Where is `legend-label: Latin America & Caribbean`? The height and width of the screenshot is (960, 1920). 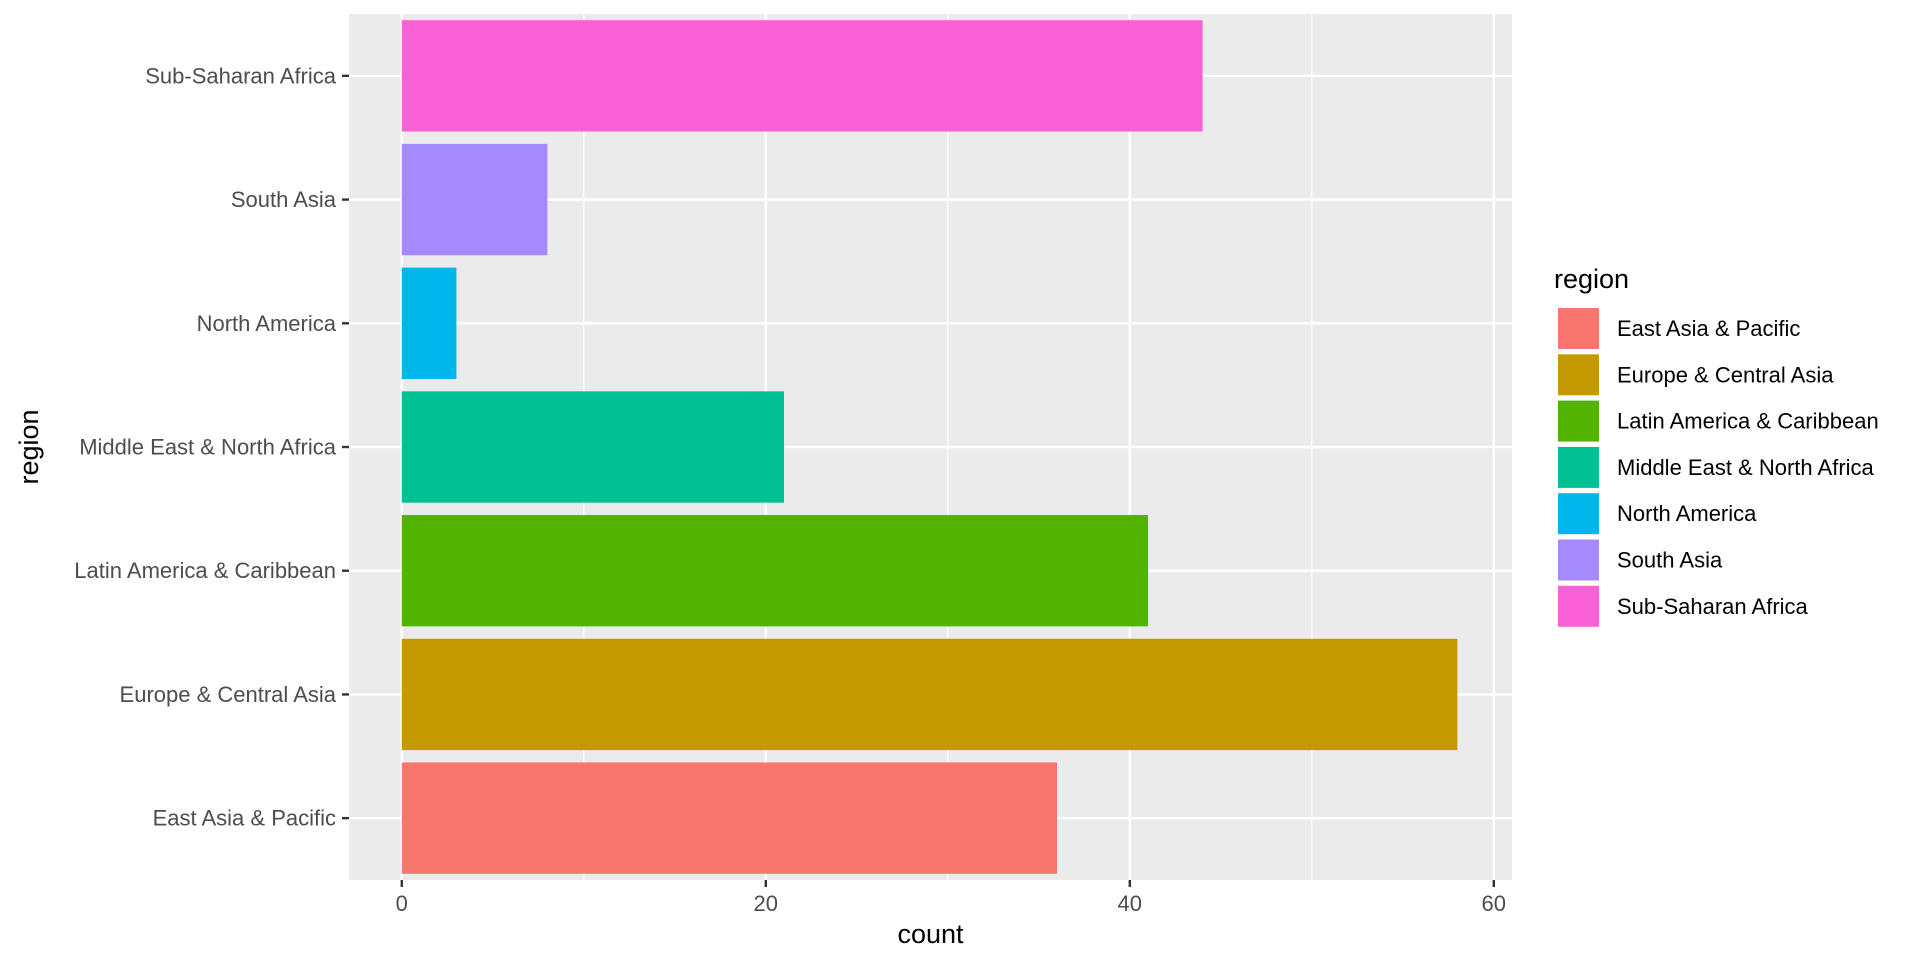
legend-label: Latin America & Caribbean is located at coordinates (1748, 421).